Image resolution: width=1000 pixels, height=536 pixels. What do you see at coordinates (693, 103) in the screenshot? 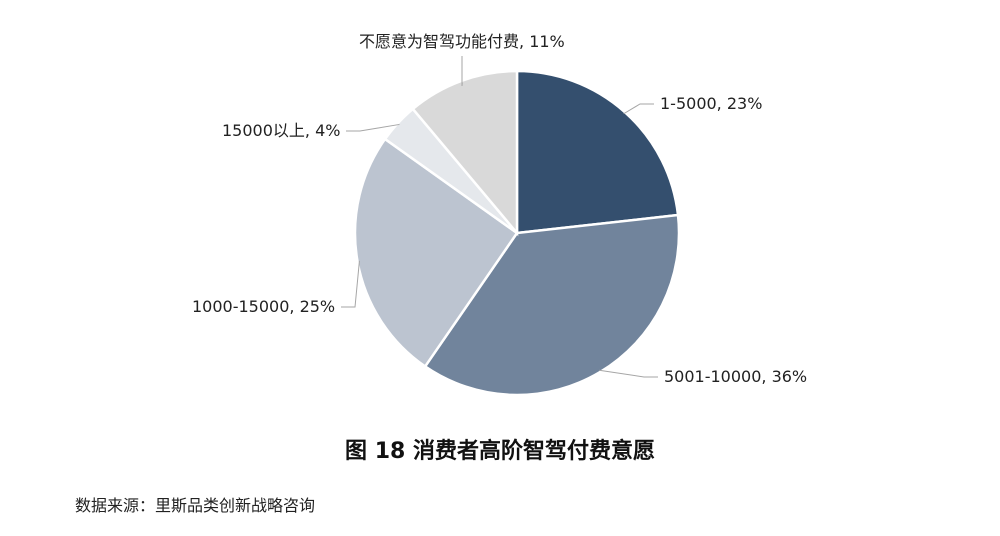
I see `category-label: 1-5000` at bounding box center [693, 103].